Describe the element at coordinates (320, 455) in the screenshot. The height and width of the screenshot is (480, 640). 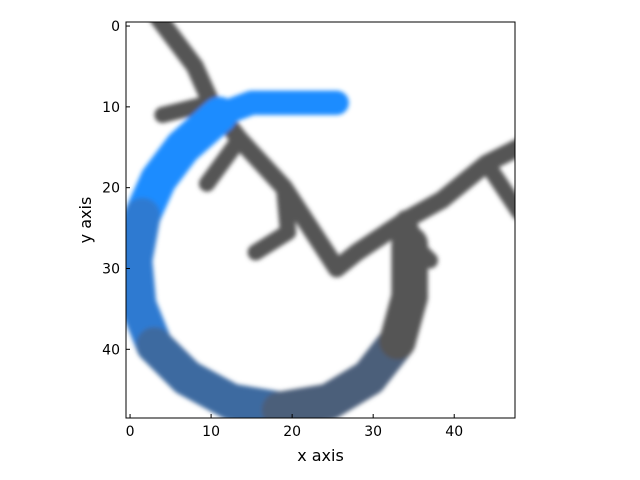
I see `x-axis-label: x axis` at that location.